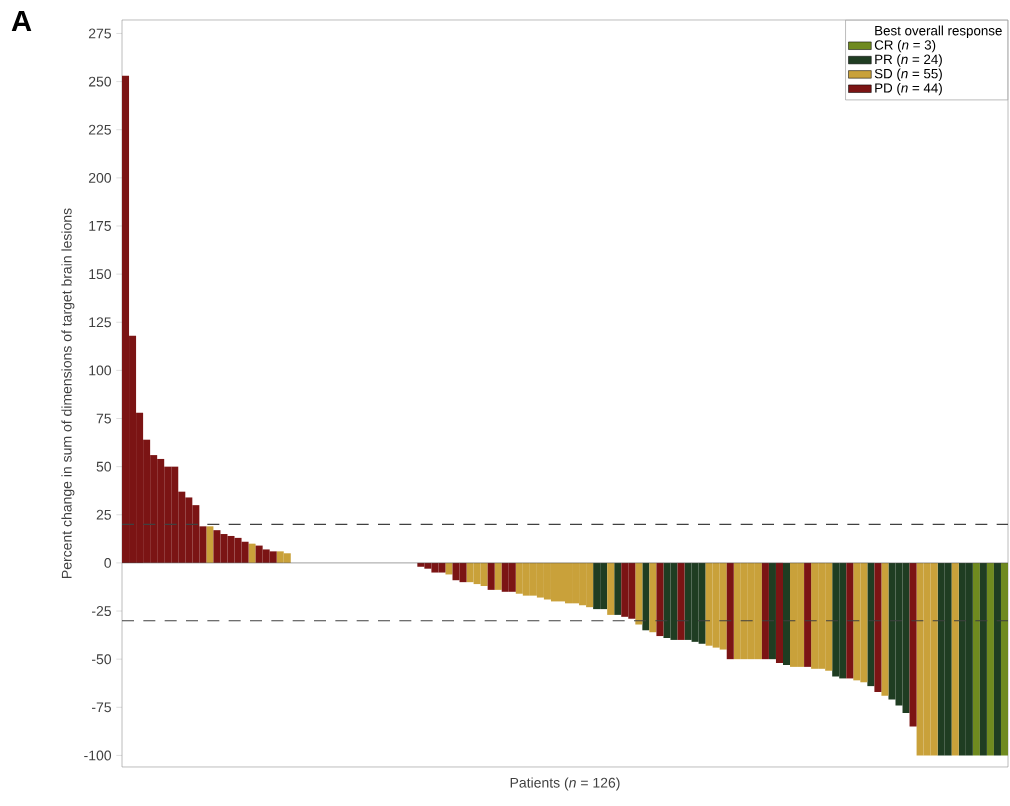 The width and height of the screenshot is (1010, 806). Describe the element at coordinates (102, 659) in the screenshot. I see `y-tick-label: -50` at that location.